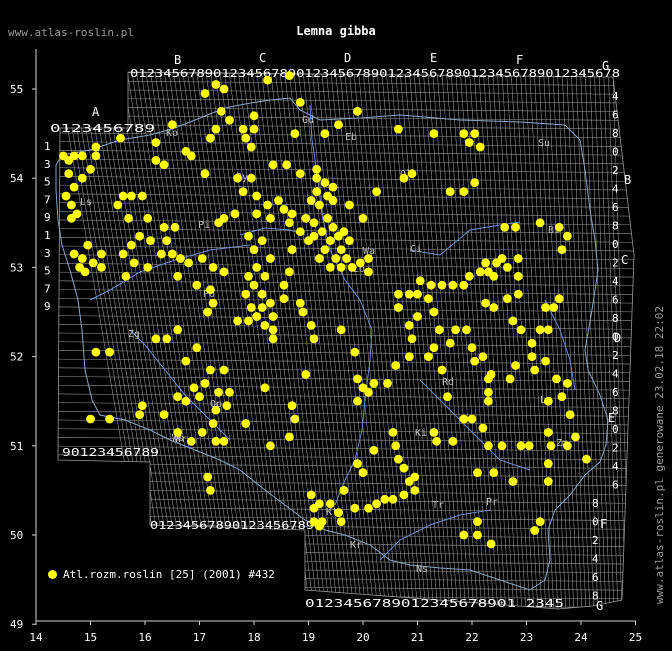 The width and height of the screenshot is (672, 651). Describe the element at coordinates (595, 577) in the screenshot. I see `grid-digit: 6` at that location.